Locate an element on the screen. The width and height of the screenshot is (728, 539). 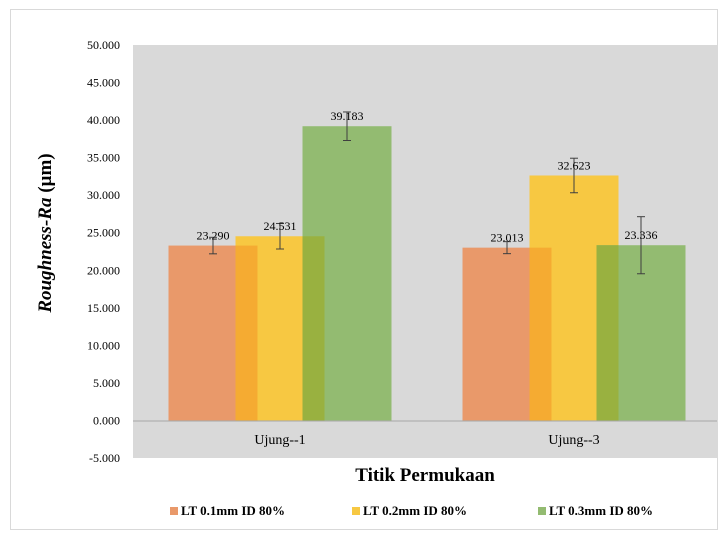
data-label: 23.290 is located at coordinates (213, 236).